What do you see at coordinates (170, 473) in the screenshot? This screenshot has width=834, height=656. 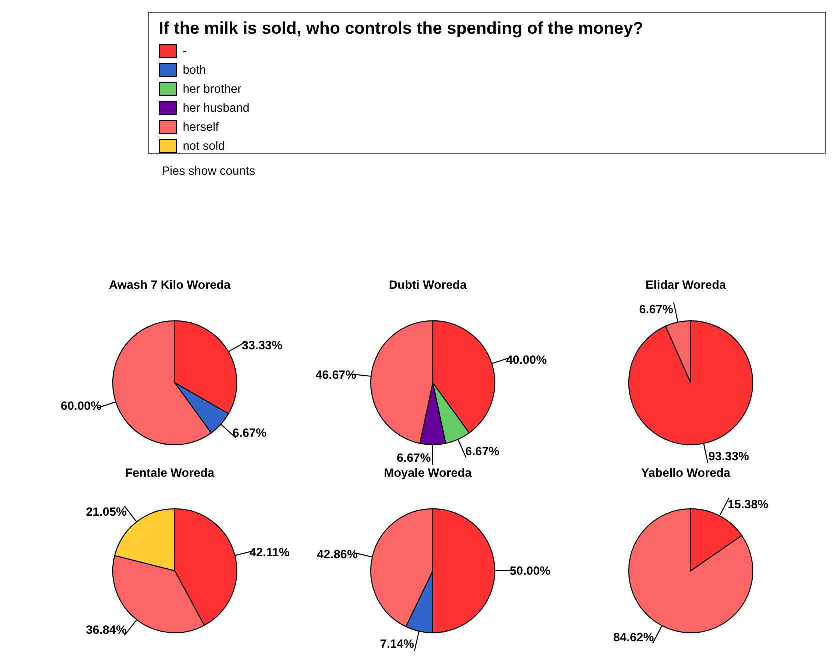 I see `chart-title: Fentale Woreda` at bounding box center [170, 473].